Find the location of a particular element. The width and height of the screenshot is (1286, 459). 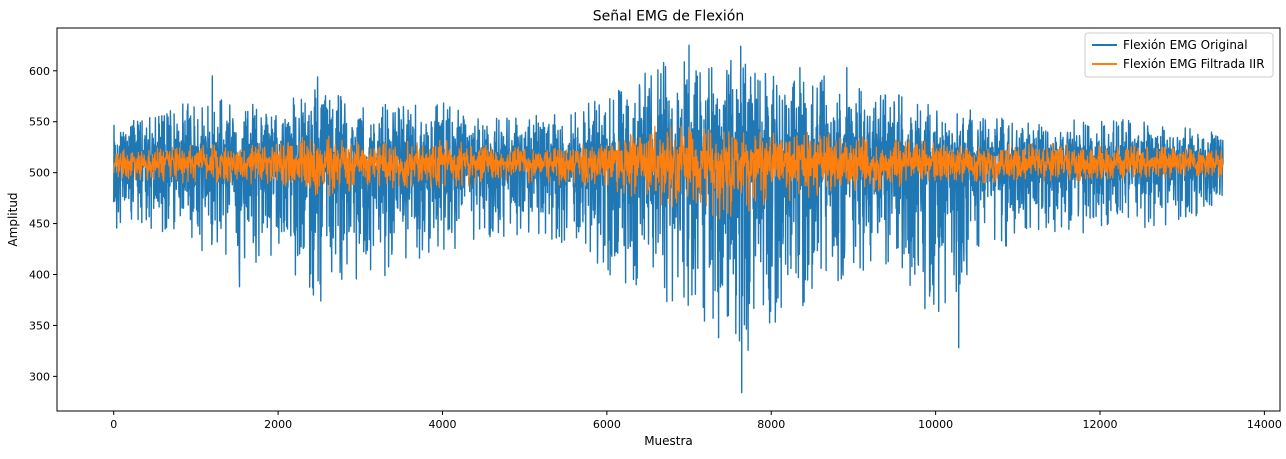

y-tick-label-4: 500 is located at coordinates (39, 173).